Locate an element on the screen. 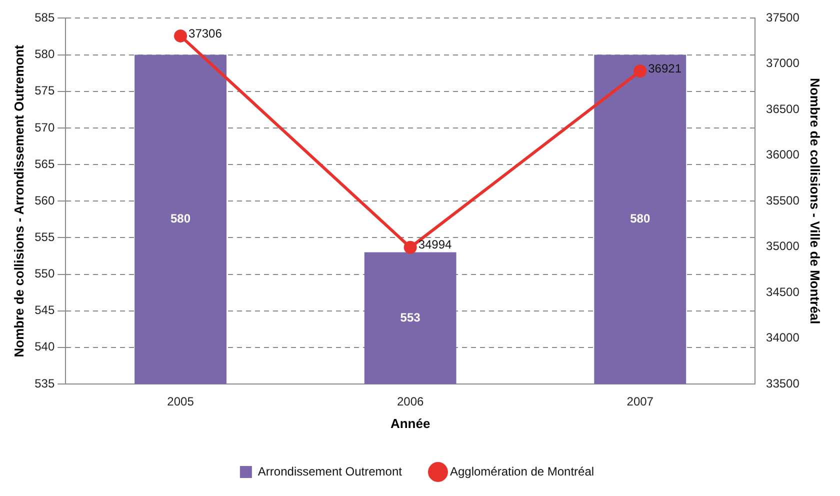 The image size is (840, 496). y2-axis-title: Nombre de collisions - Ville de Montréal is located at coordinates (815, 201).